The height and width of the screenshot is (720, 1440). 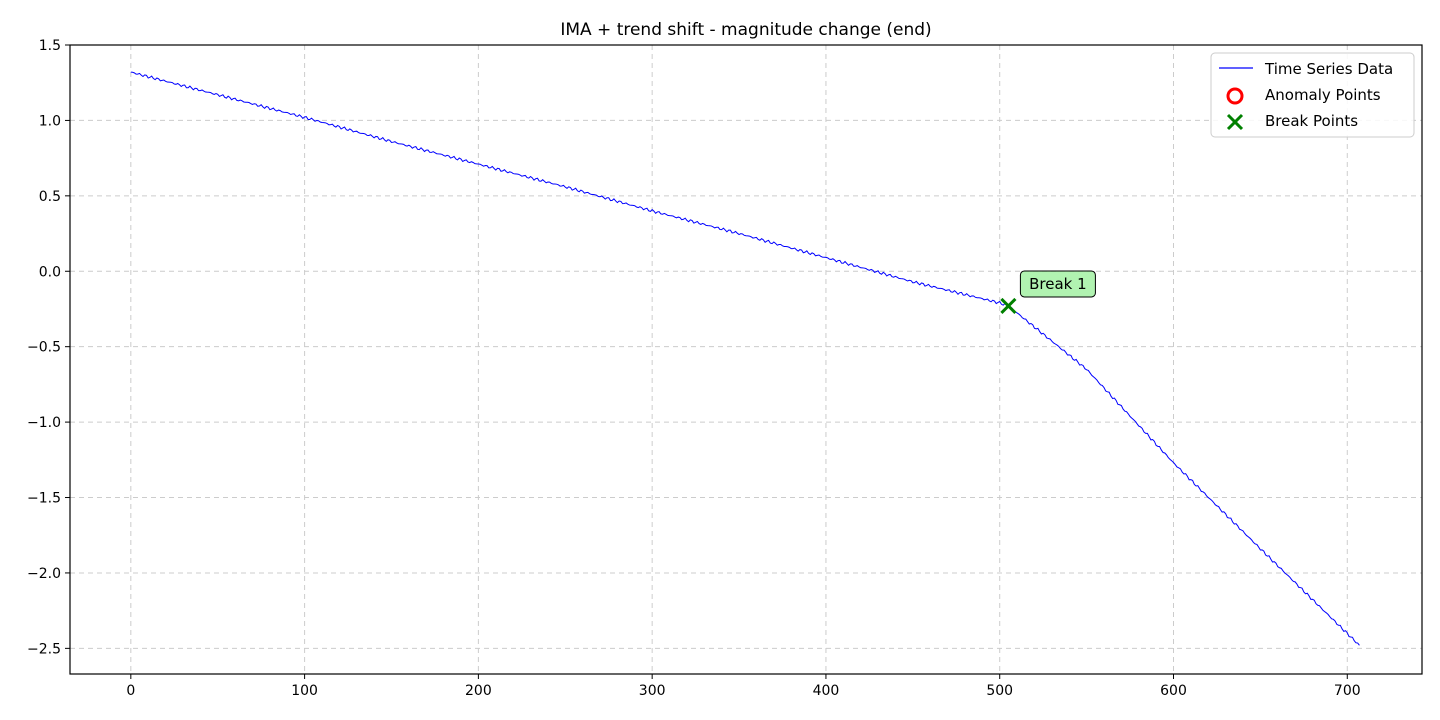 I want to click on x-tick-label: 500, so click(x=999, y=691).